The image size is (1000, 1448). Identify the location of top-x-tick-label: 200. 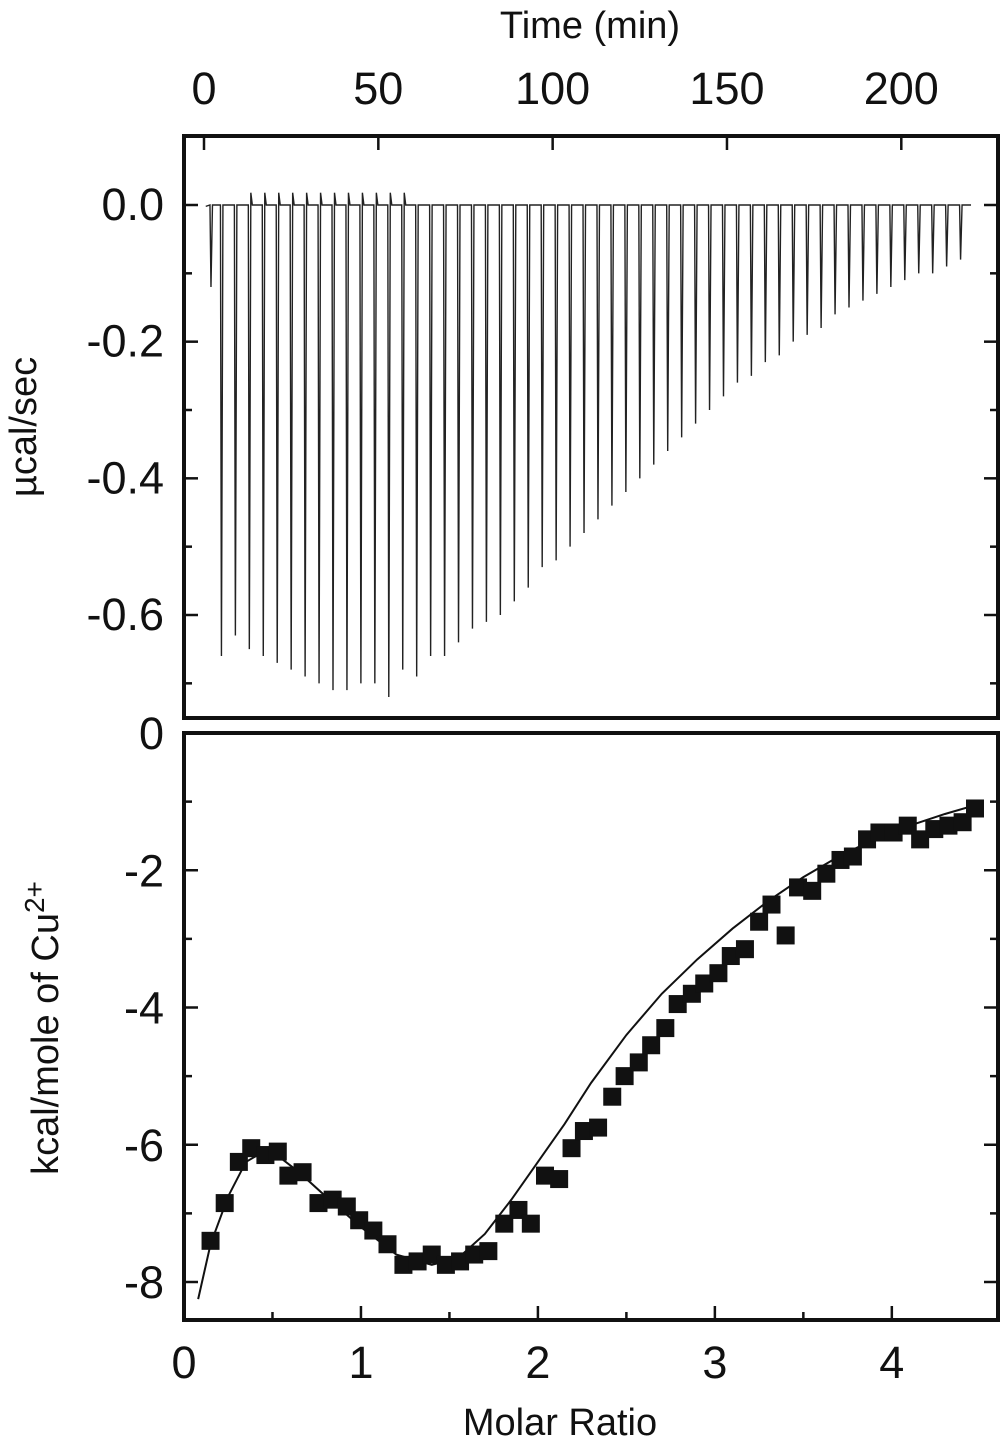
(901, 88).